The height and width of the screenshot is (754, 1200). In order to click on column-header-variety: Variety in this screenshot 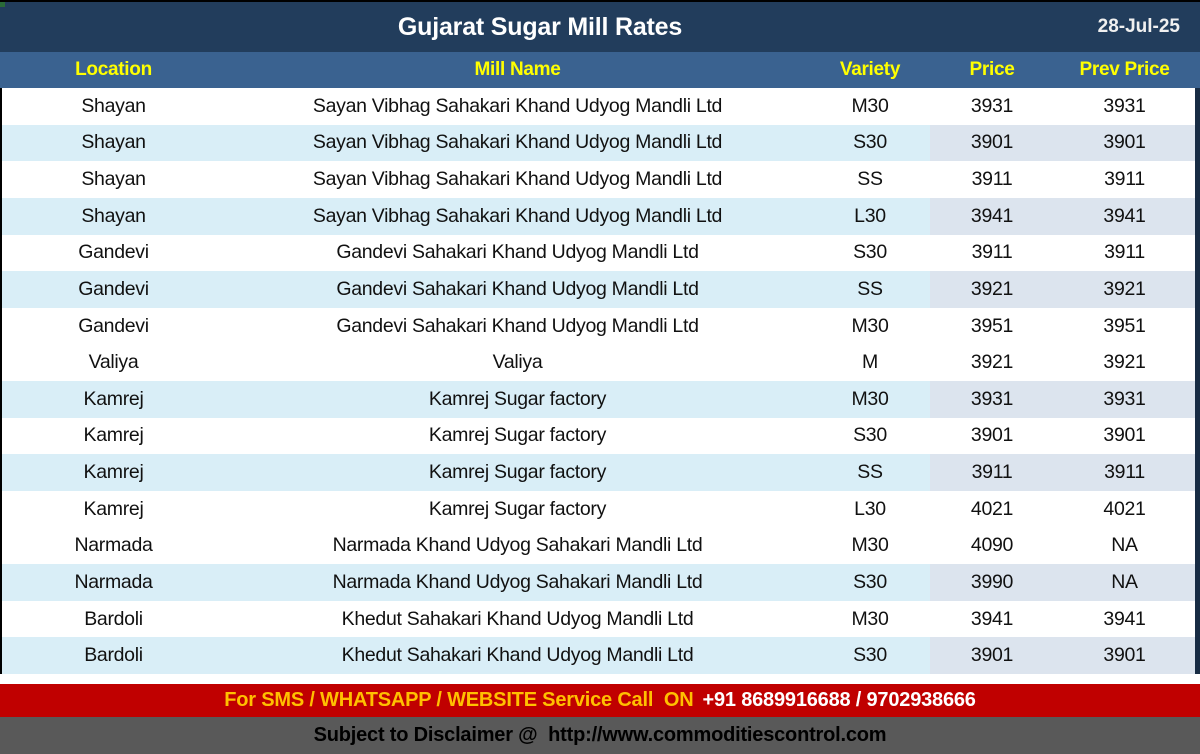, I will do `click(870, 69)`.